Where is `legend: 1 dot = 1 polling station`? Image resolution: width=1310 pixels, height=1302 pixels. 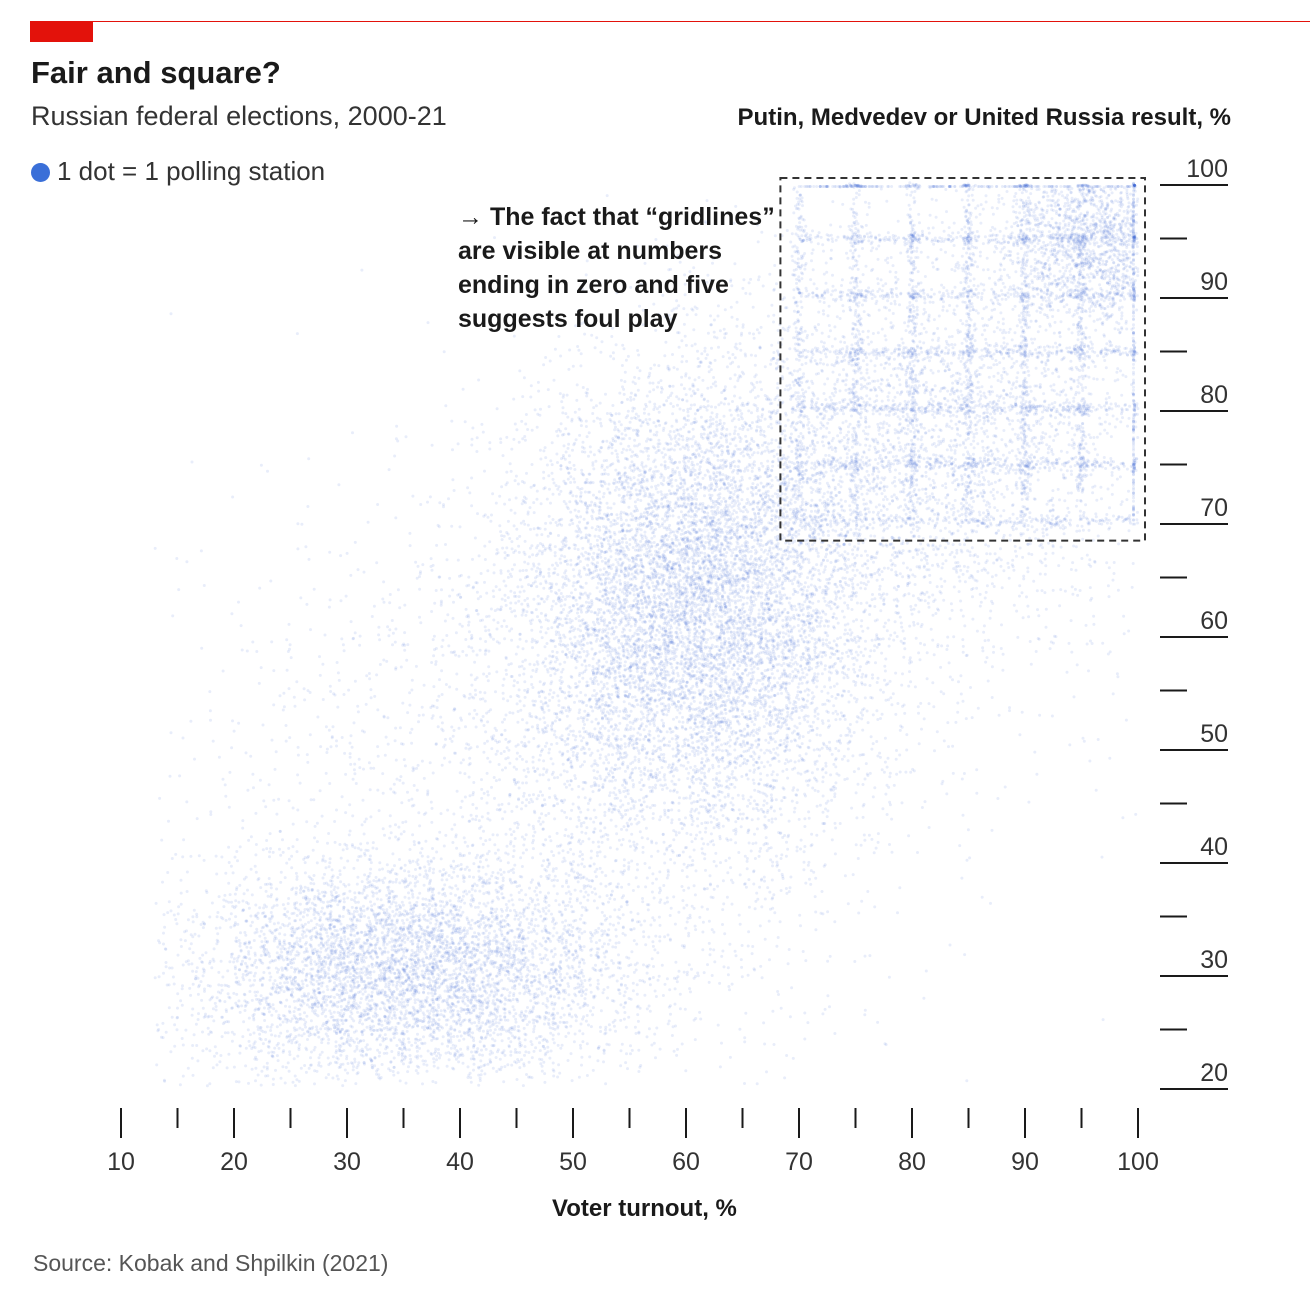
legend: 1 dot = 1 polling station is located at coordinates (178, 171).